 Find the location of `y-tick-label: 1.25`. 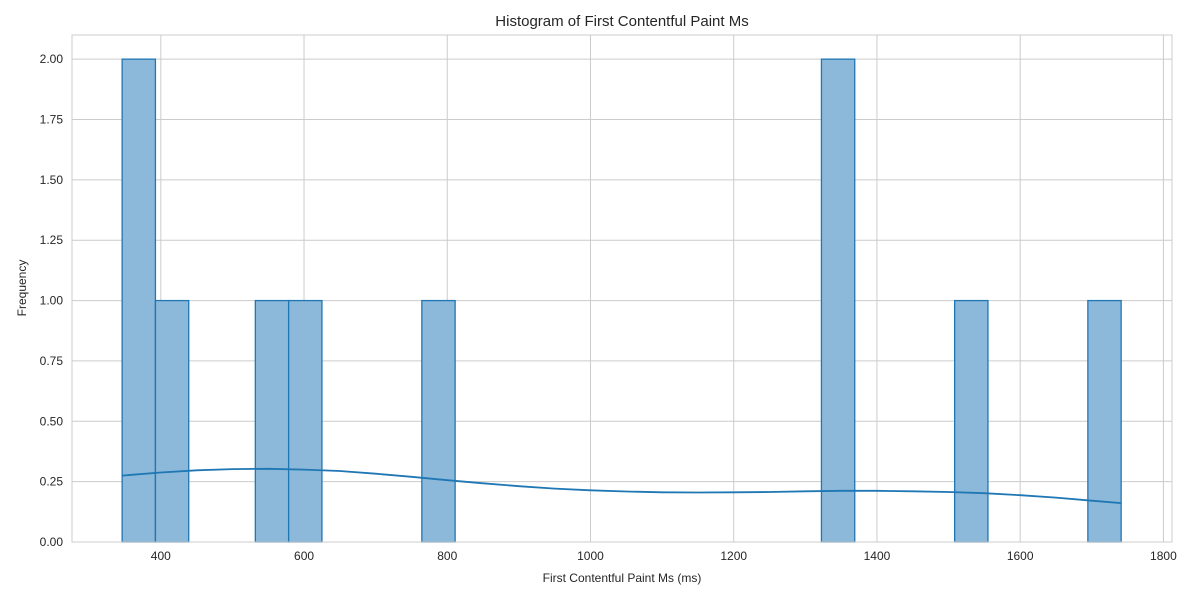

y-tick-label: 1.25 is located at coordinates (52, 240).